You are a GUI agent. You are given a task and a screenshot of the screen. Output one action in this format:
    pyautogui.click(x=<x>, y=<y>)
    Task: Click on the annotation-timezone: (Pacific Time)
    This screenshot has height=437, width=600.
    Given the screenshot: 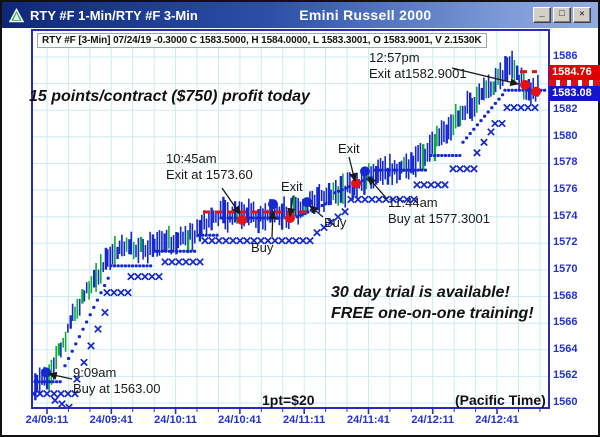 What is the action you would take?
    pyautogui.click(x=500, y=400)
    